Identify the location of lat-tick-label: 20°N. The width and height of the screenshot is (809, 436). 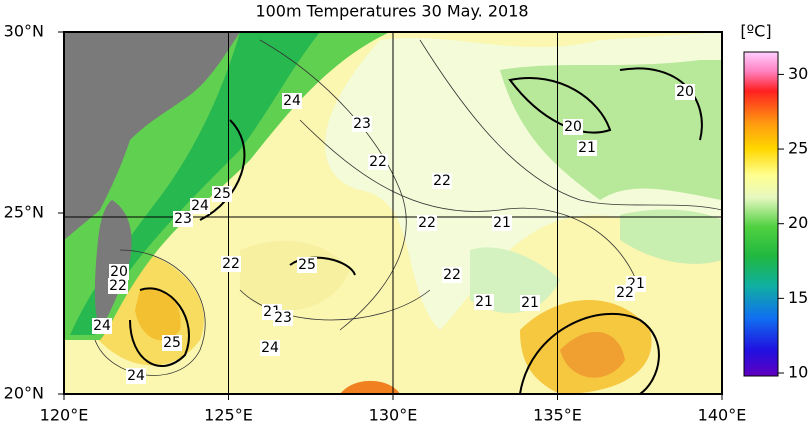
(24, 393).